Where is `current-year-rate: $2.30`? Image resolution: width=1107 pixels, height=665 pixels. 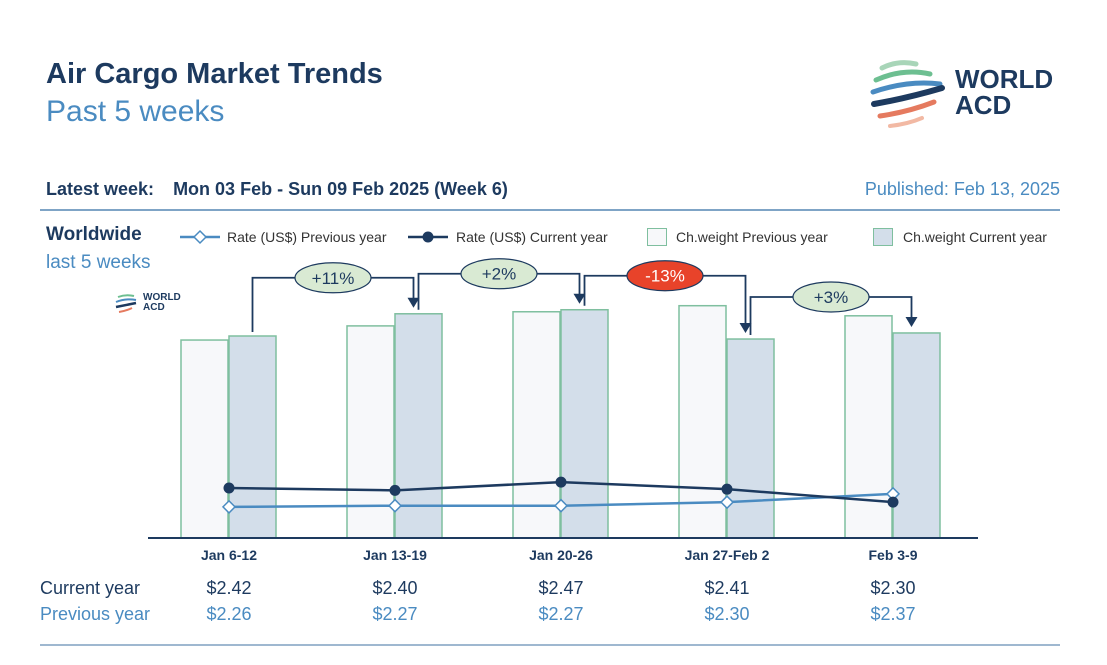
current-year-rate: $2.30 is located at coordinates (893, 588).